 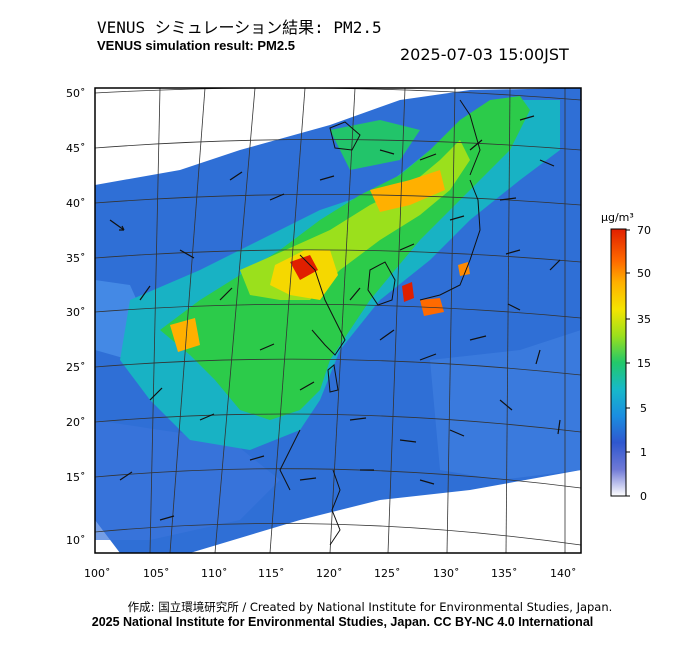 I want to click on lat-label: 10˚, so click(x=76, y=540).